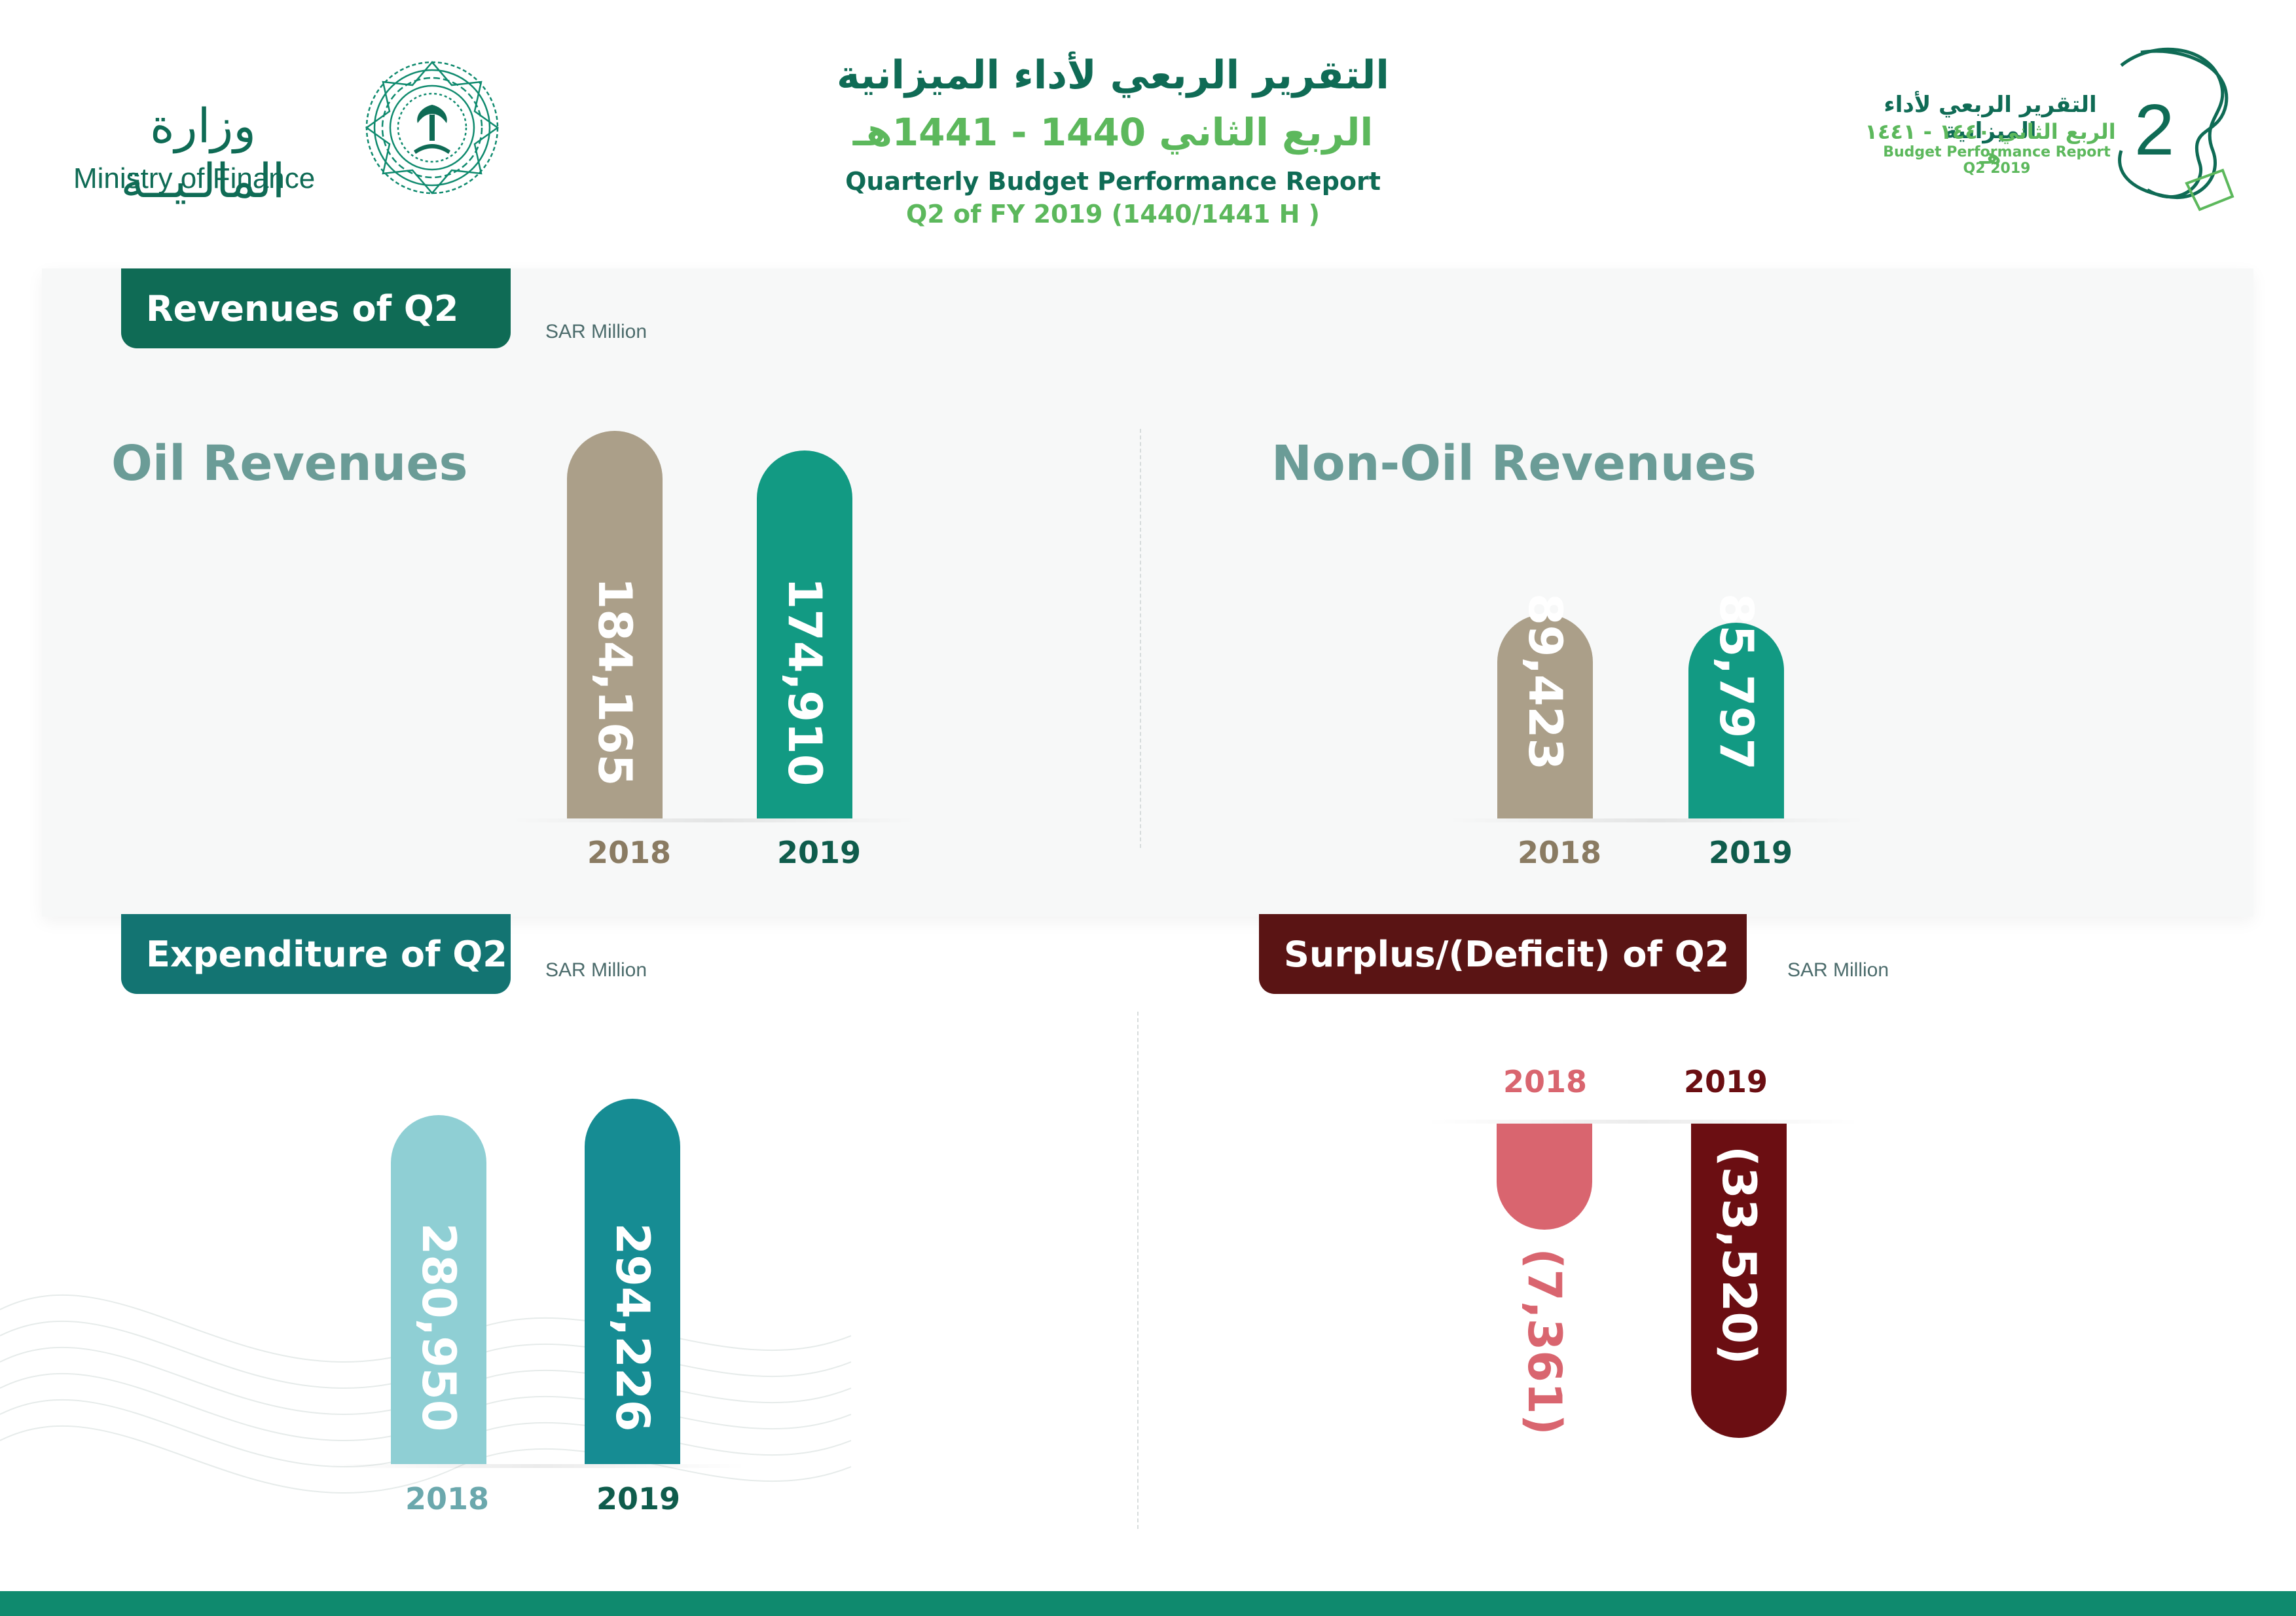 The height and width of the screenshot is (1616, 2296). I want to click on oil-bar-2018: 184,165, so click(615, 624).